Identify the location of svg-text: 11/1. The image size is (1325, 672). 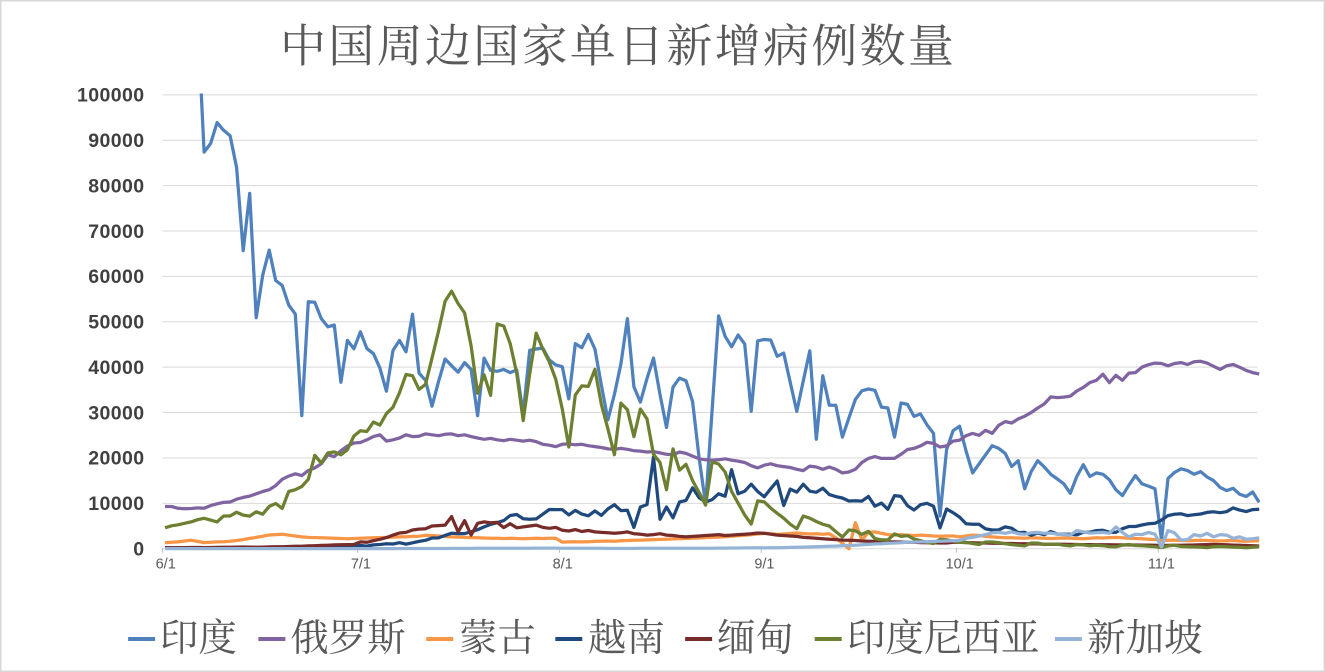
(1161, 565).